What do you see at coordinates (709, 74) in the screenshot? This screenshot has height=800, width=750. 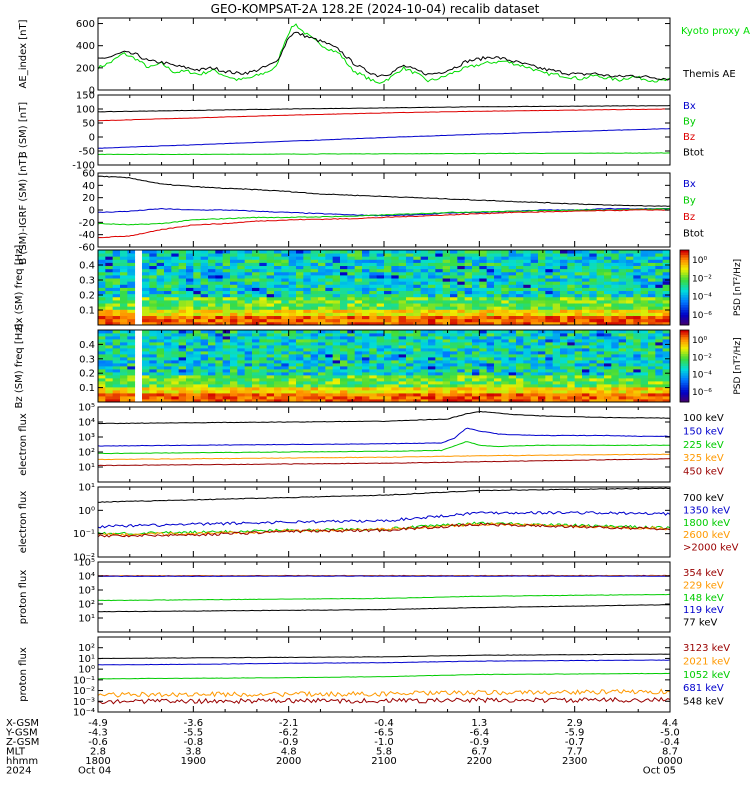 I see `legend-label: Themis AE` at bounding box center [709, 74].